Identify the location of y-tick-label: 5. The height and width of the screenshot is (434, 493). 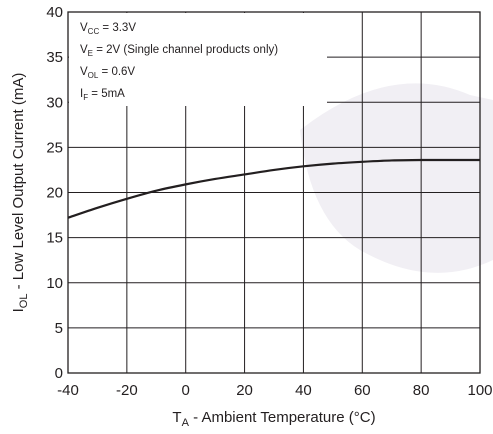
(59, 328).